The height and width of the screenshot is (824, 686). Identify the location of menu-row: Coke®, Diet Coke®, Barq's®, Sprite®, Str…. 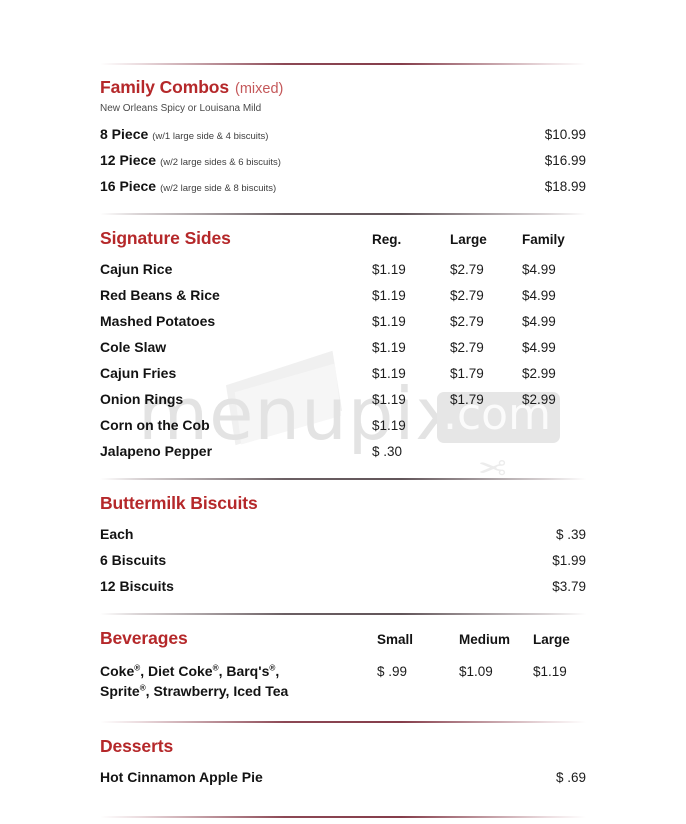
(343, 681).